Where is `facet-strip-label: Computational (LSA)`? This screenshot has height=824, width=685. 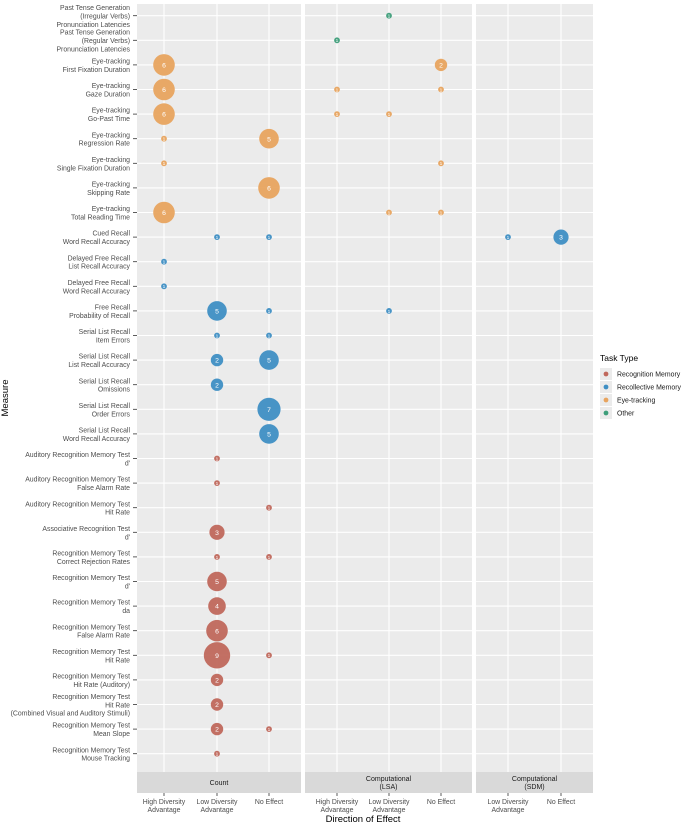
facet-strip-label: Computational (LSA) is located at coordinates (389, 783).